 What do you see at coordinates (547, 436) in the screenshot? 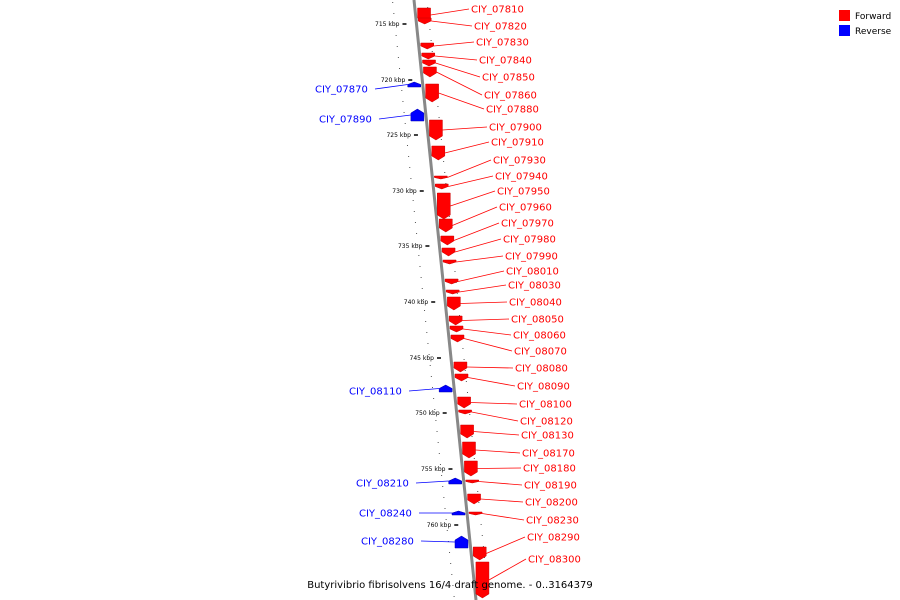
I see `gene-label-ciy-08130: CIY_08130` at bounding box center [547, 436].